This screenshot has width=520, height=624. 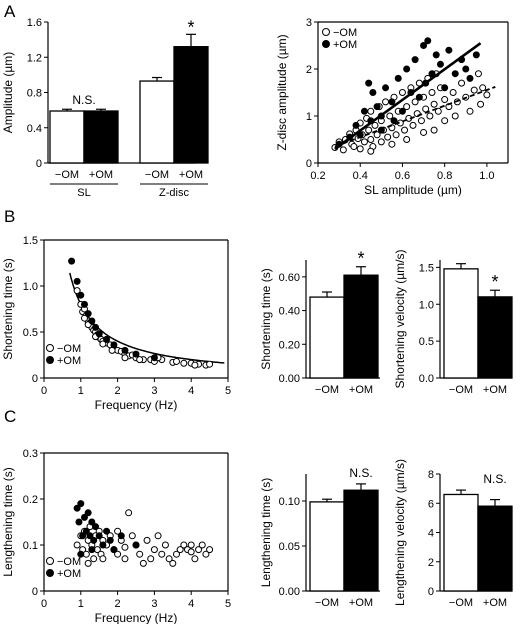 What do you see at coordinates (289, 312) in the screenshot?
I see `y-tick-label: 0.40` at bounding box center [289, 312].